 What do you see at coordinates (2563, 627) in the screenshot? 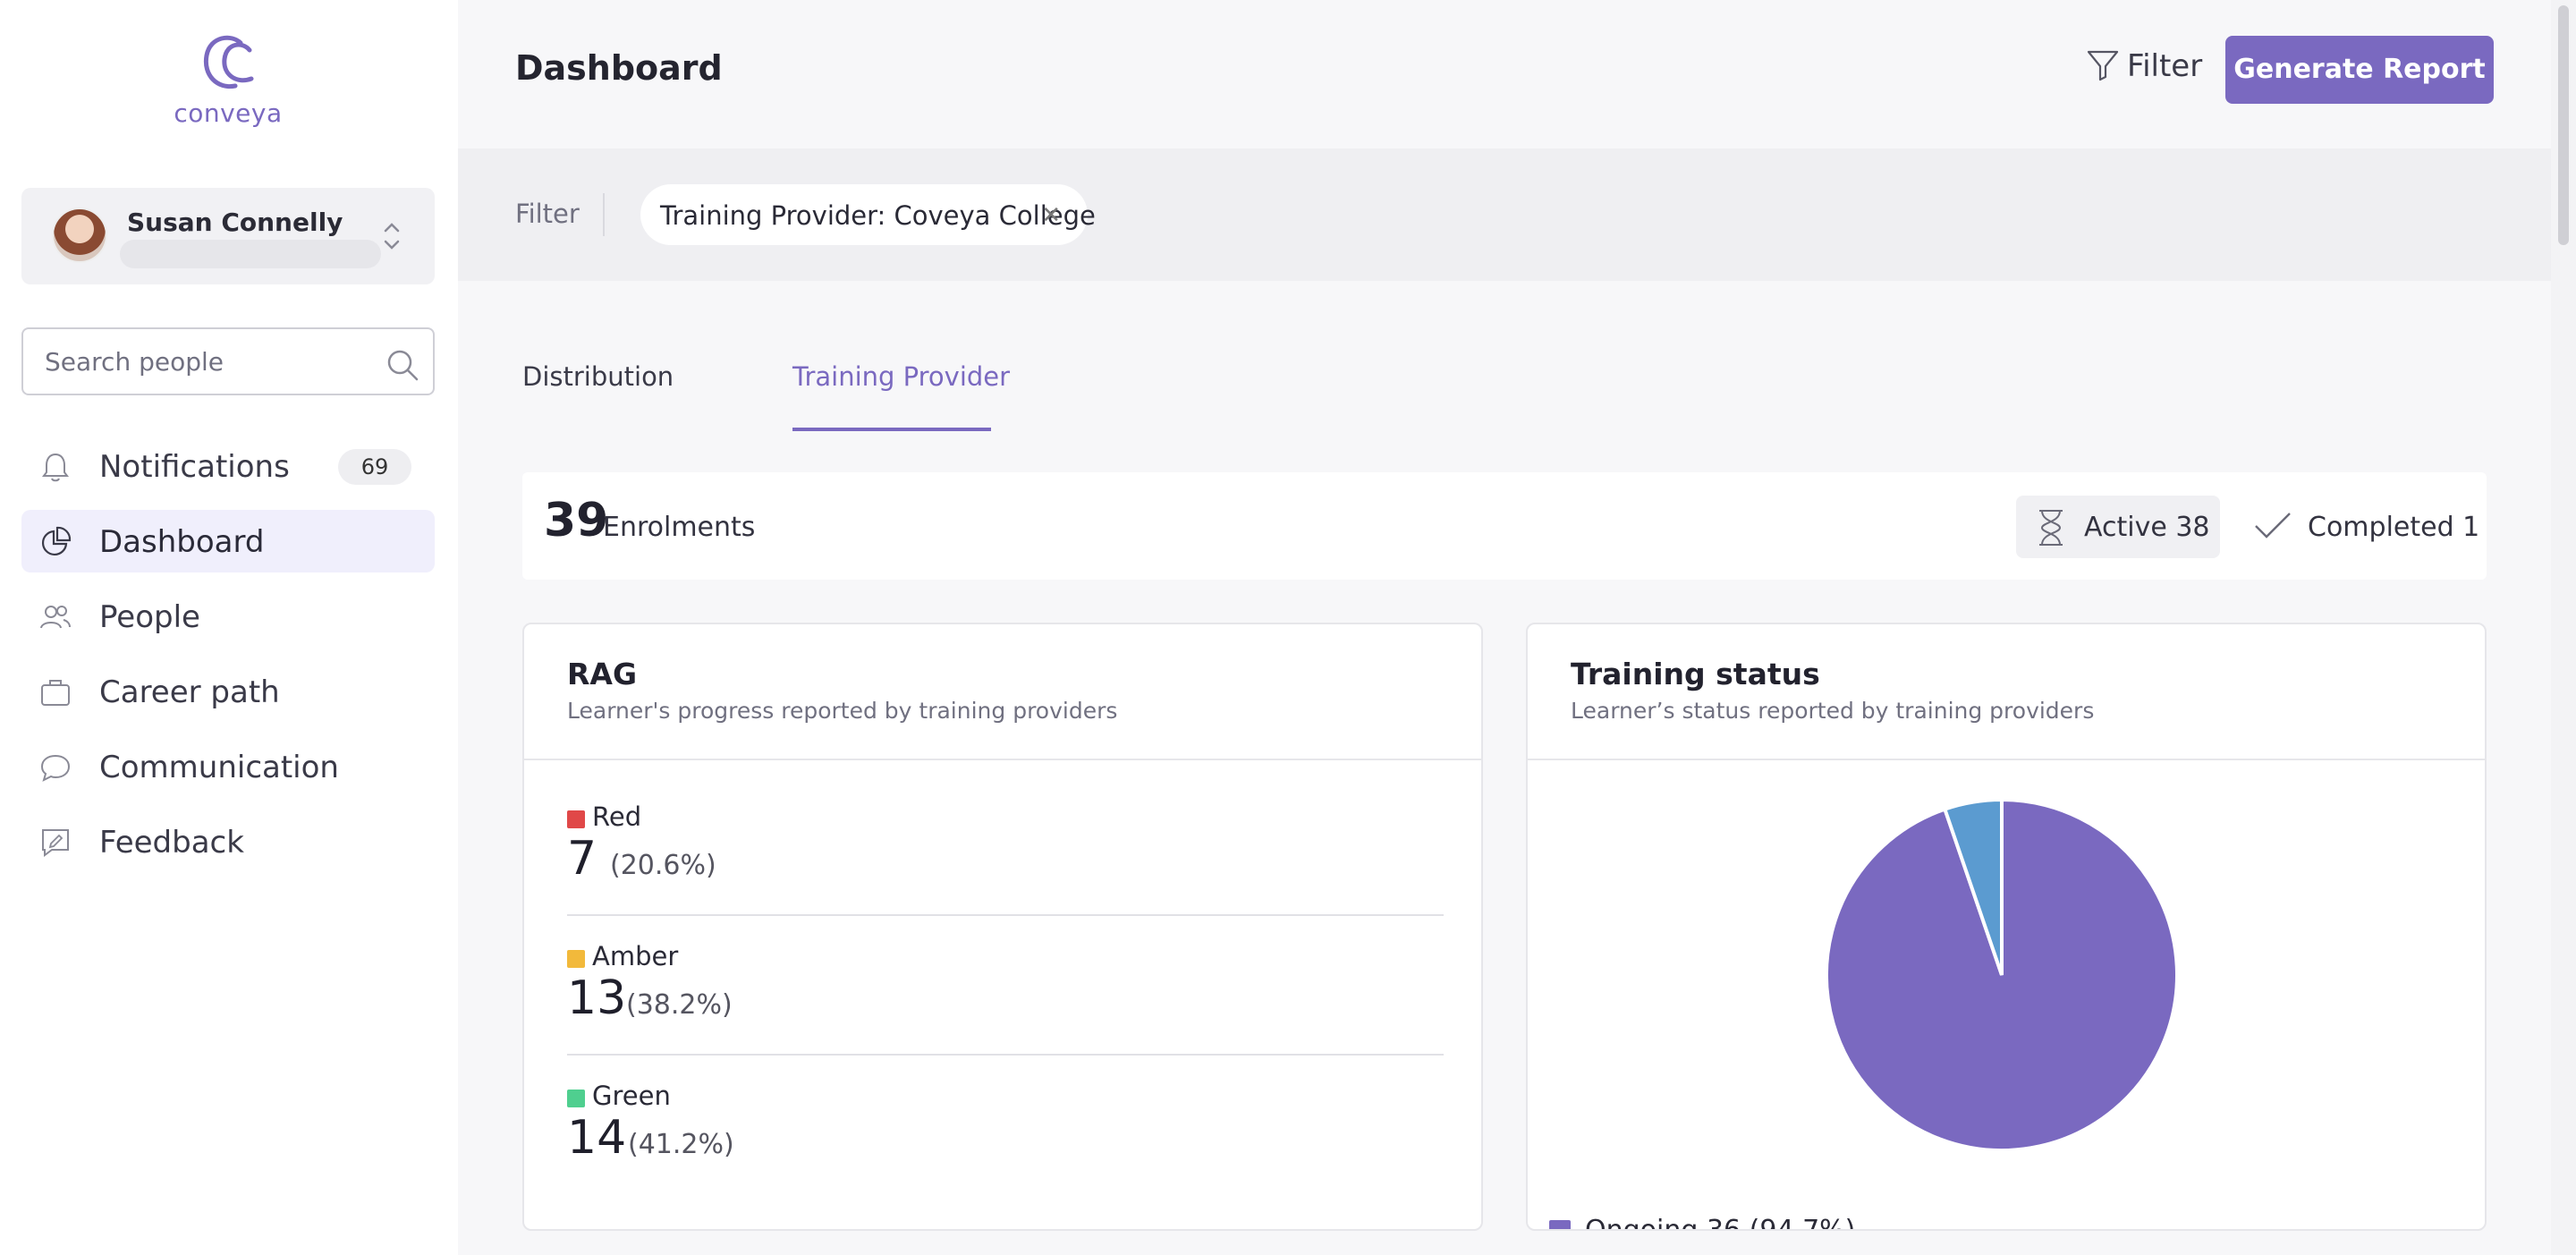
I see `scrollbar` at bounding box center [2563, 627].